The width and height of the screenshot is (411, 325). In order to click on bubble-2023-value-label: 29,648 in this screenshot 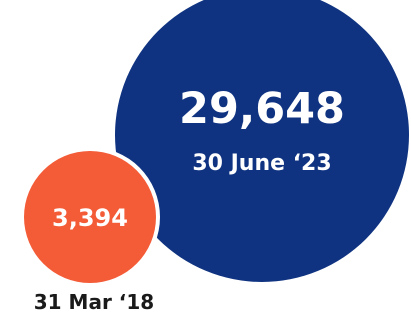, I will do `click(262, 109)`.